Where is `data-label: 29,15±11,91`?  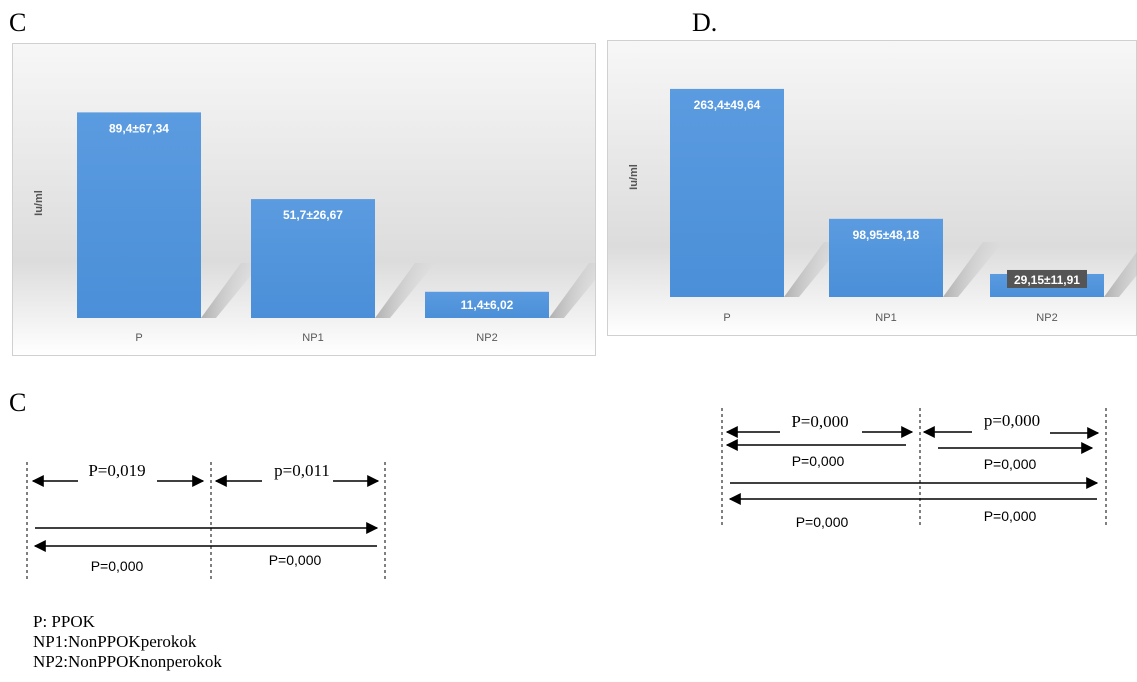 data-label: 29,15±11,91 is located at coordinates (1047, 280).